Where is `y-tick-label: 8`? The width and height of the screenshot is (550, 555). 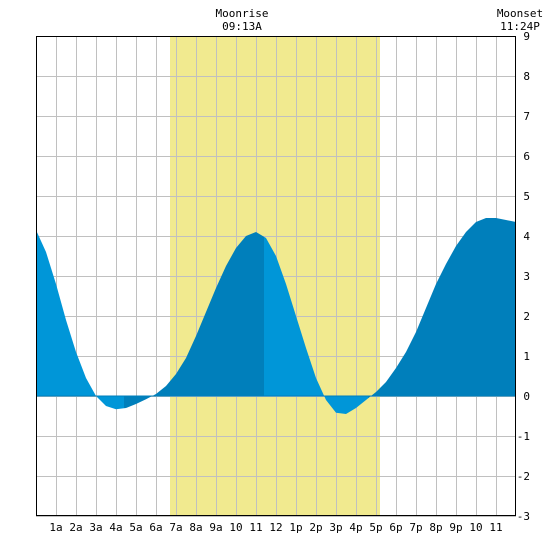
y-tick-label: 8 is located at coordinates (526, 76).